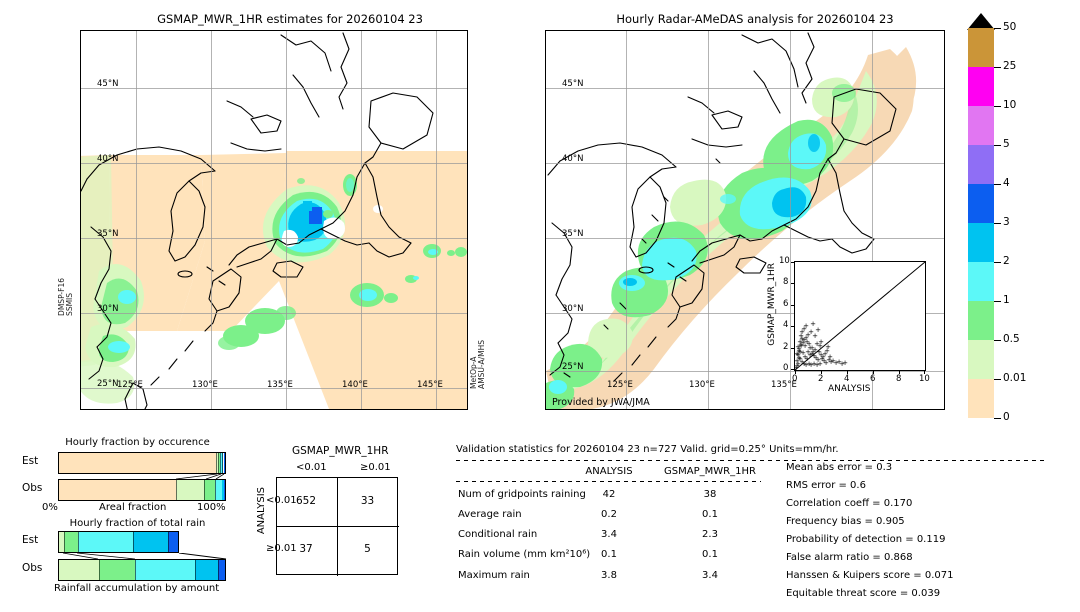 The width and height of the screenshot is (1080, 612). What do you see at coordinates (573, 367) in the screenshot?
I see `lat-label-25n-right: 25°N` at bounding box center [573, 367].